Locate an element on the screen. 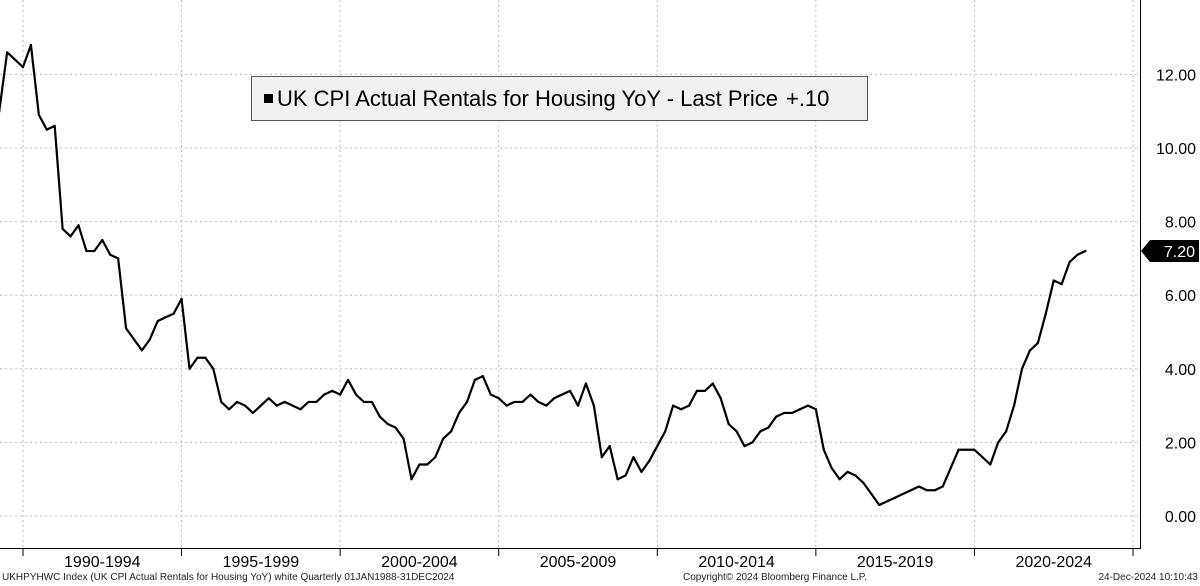  last-value-tag-shape is located at coordinates (1170, 251).